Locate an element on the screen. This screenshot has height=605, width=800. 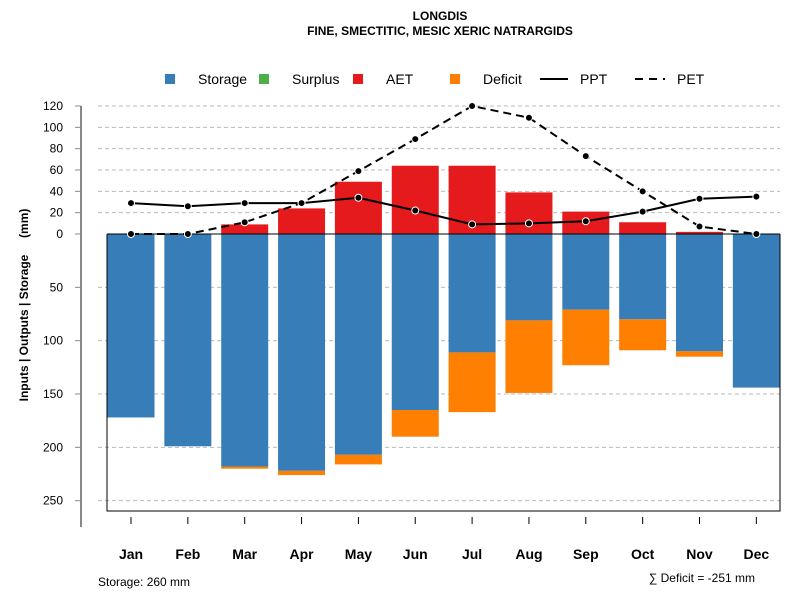
legend-label: Storage is located at coordinates (222, 79).